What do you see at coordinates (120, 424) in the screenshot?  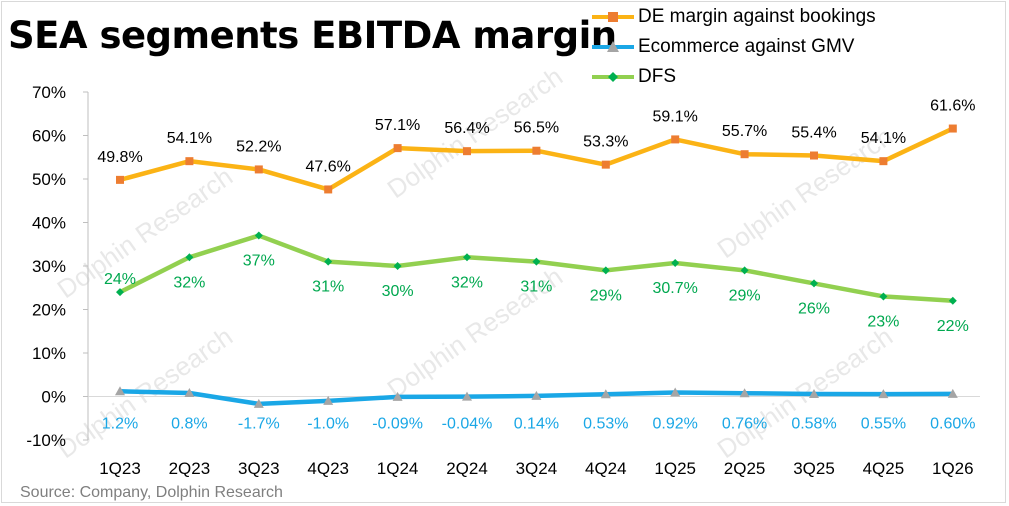 I see `data-label-ecommerce: 1.2%` at bounding box center [120, 424].